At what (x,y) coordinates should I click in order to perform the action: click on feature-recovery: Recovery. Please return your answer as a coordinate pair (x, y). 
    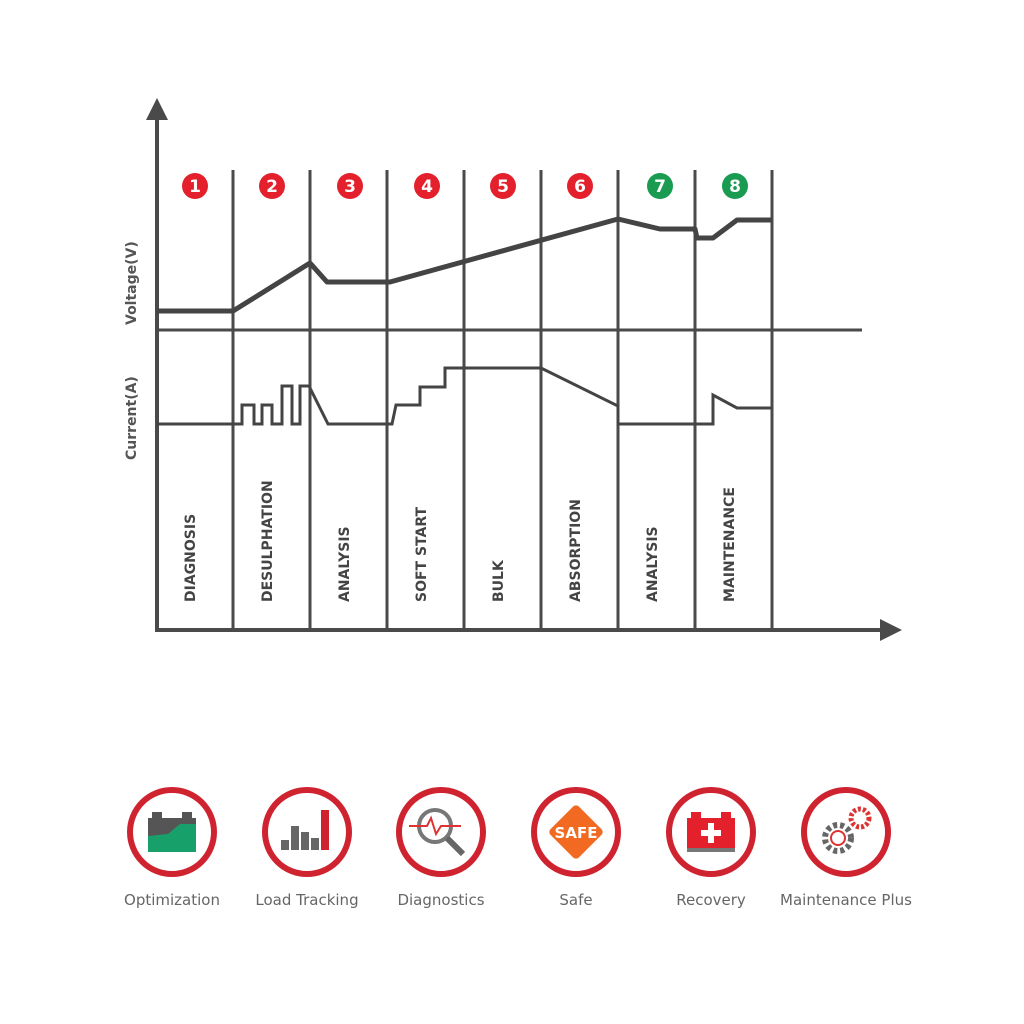
    Looking at the image, I should click on (711, 848).